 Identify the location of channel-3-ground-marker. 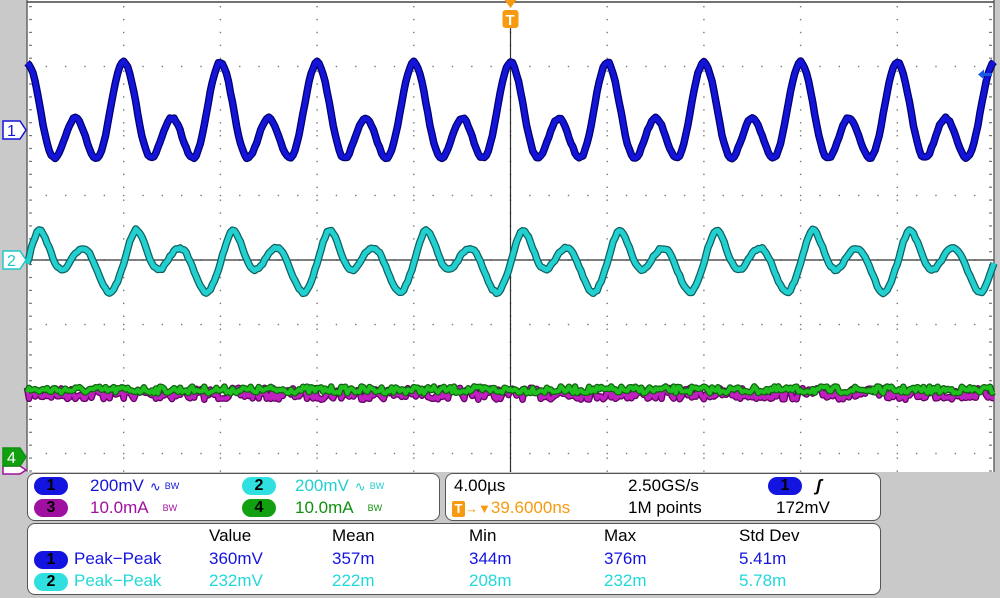
(15, 470).